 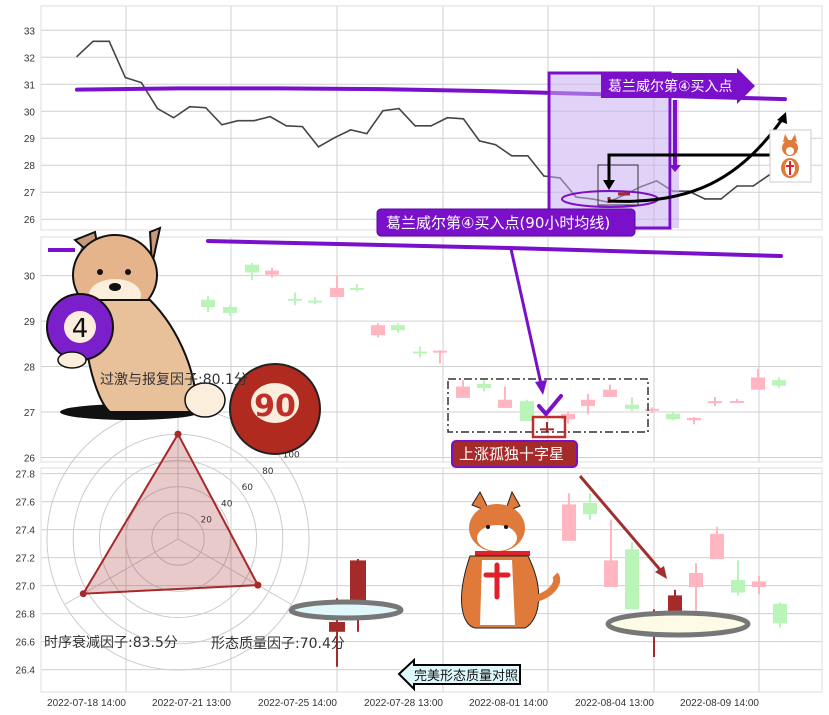 I want to click on y-tick-label: 27.4, so click(x=26, y=531).